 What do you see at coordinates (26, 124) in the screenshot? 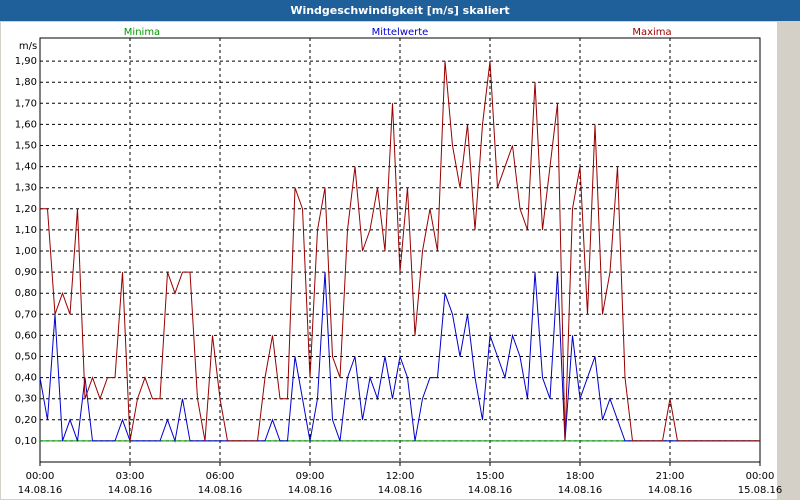
I see `y-tick-label: 1,60` at bounding box center [26, 124].